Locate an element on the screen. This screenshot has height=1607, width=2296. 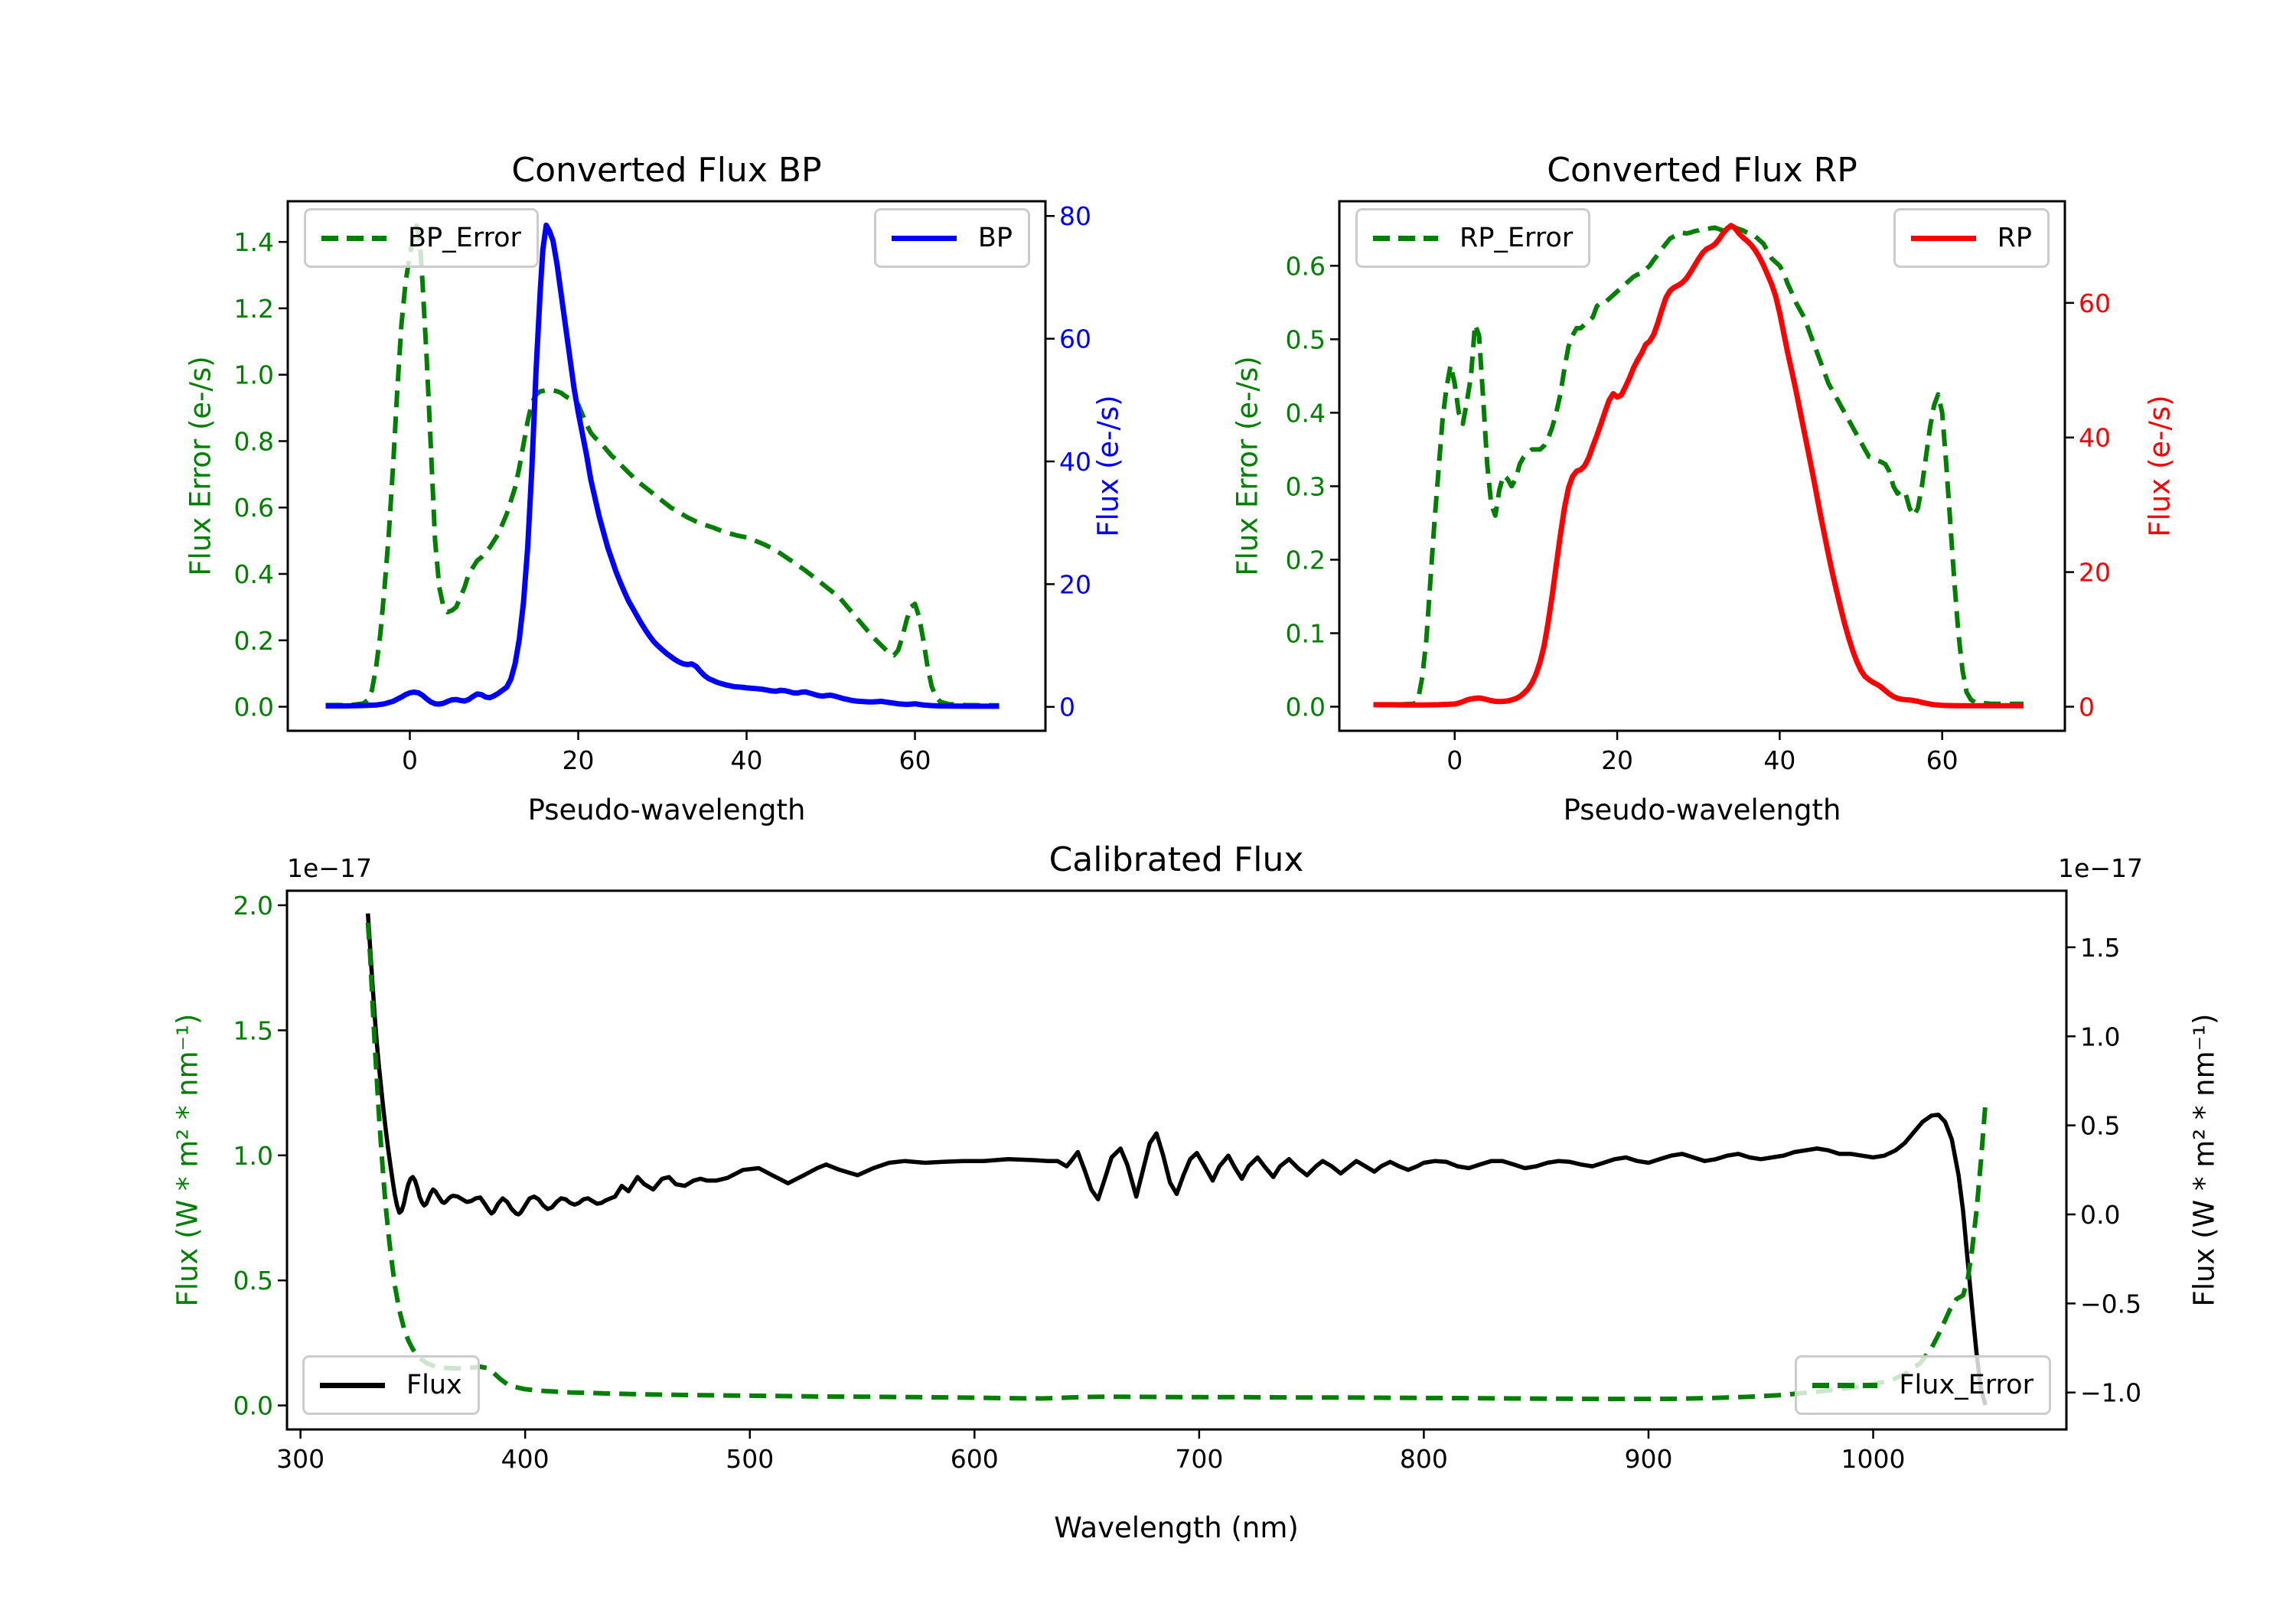
legend-bp: BP is located at coordinates (951, 238).